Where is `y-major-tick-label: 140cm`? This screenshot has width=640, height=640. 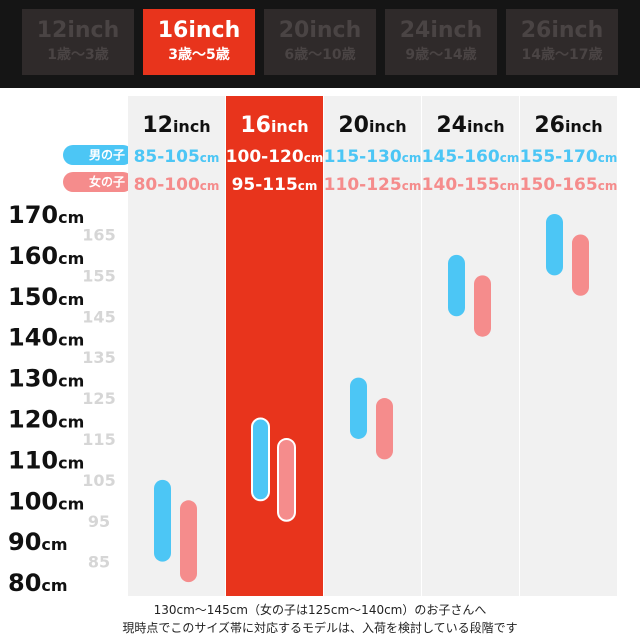 y-major-tick-label: 140cm is located at coordinates (46, 338).